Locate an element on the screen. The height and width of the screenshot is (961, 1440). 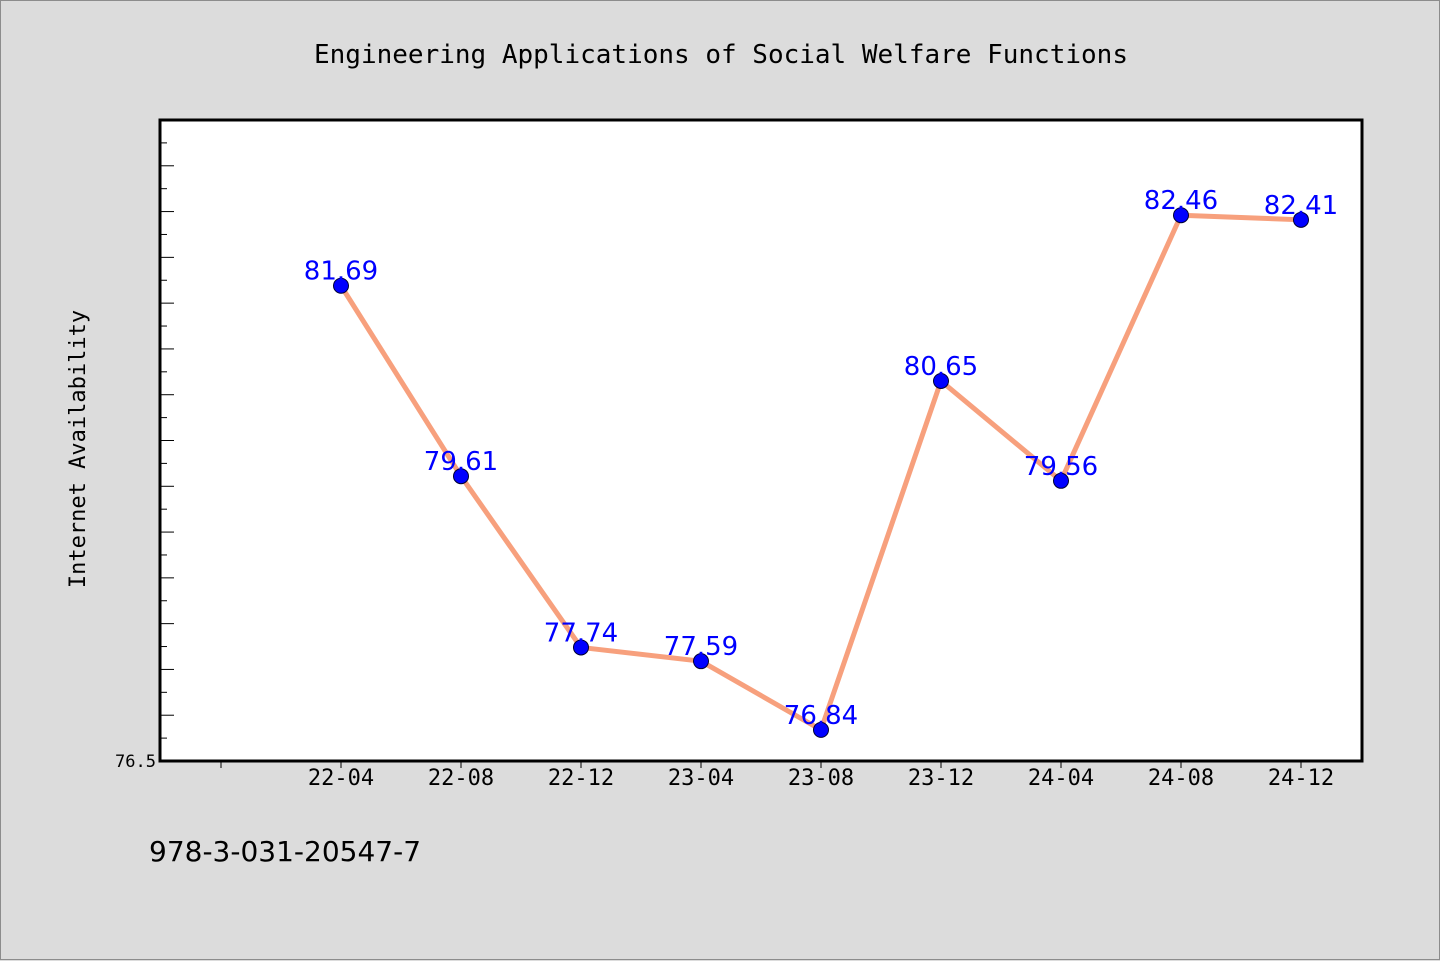
isbn-footer: 978-3-031-20547-7 is located at coordinates (285, 851).